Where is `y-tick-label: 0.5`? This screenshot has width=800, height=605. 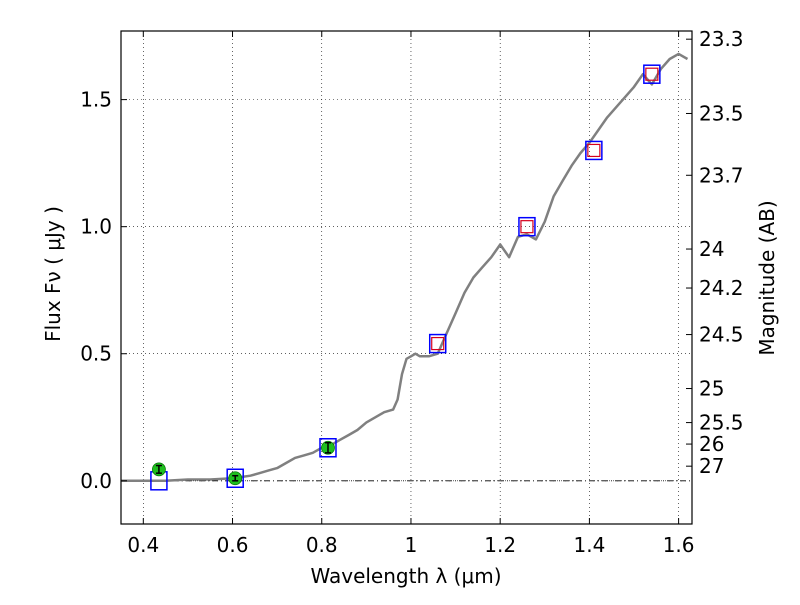 y-tick-label: 0.5 is located at coordinates (96, 354).